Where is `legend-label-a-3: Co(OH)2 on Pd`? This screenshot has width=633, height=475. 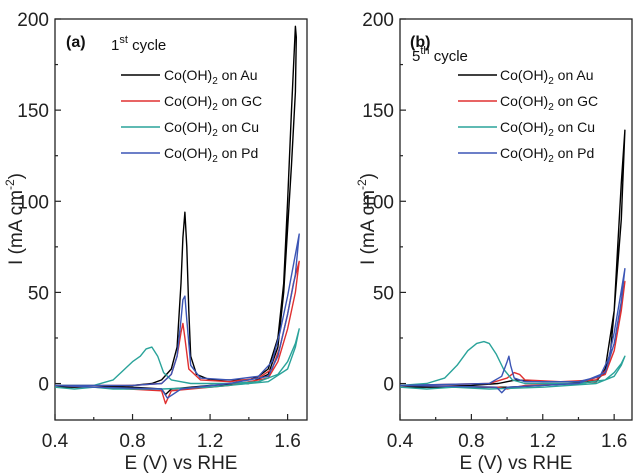 legend-label-a-3: Co(OH)2 on Pd is located at coordinates (211, 155).